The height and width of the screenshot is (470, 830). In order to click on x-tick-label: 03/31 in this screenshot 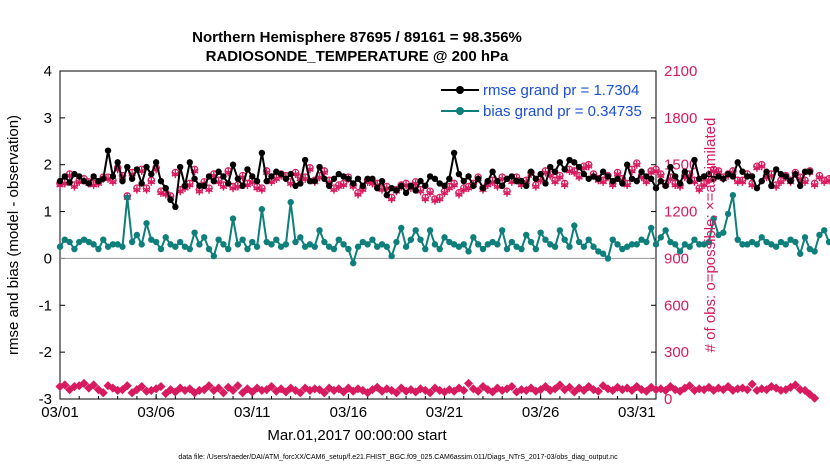, I will do `click(637, 412)`.